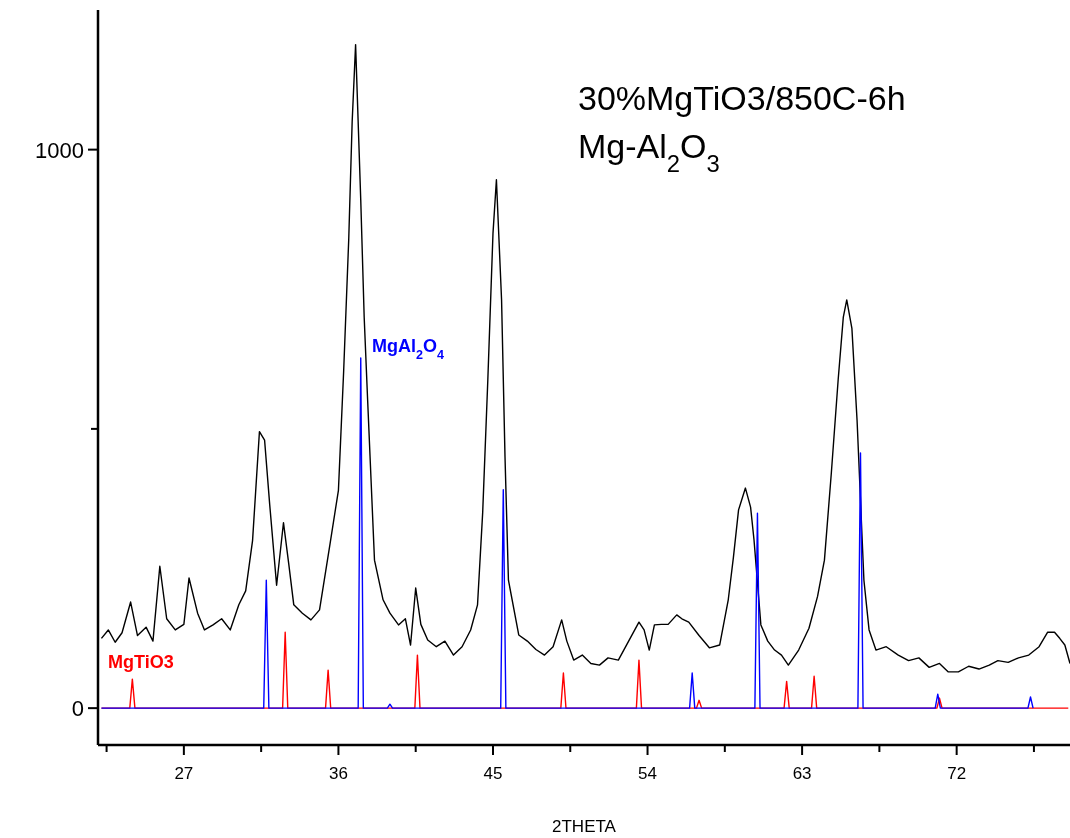 The height and width of the screenshot is (838, 1070). What do you see at coordinates (493, 773) in the screenshot?
I see `x-tick-label: 45` at bounding box center [493, 773].